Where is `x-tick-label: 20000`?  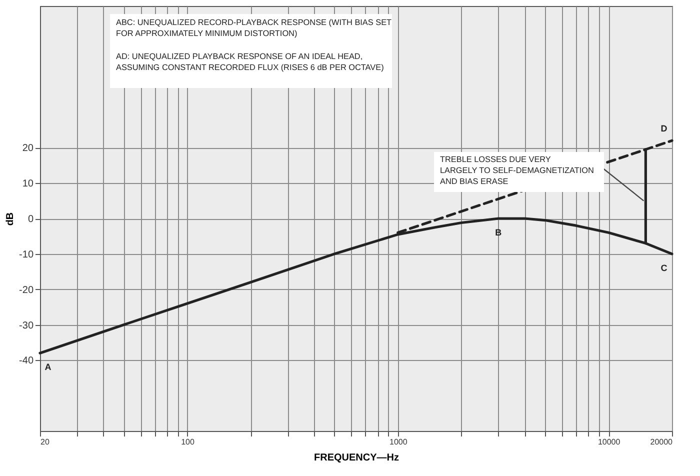 x-tick-label: 20000 is located at coordinates (662, 442).